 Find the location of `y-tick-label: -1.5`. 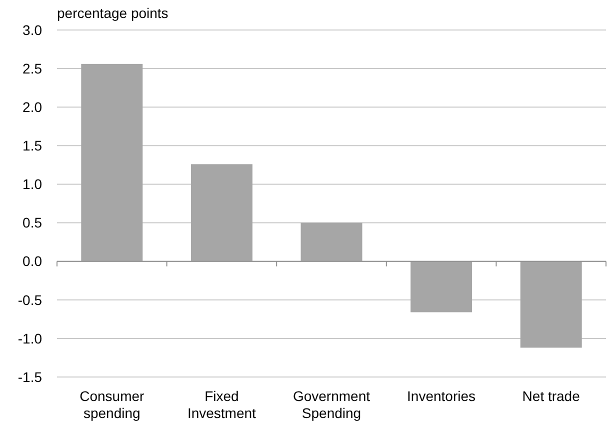

y-tick-label: -1.5 is located at coordinates (30, 376).